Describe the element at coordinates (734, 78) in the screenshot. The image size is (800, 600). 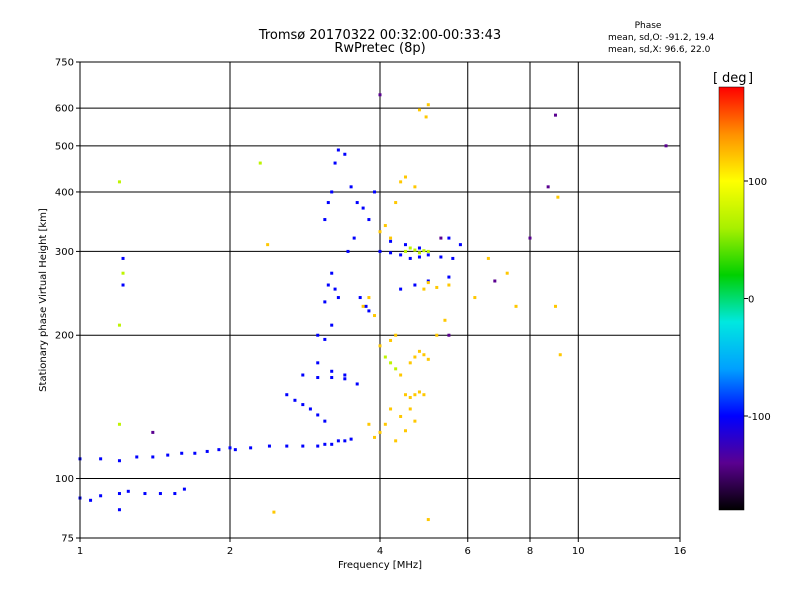
I see `colorbar-unit-label: deg` at that location.